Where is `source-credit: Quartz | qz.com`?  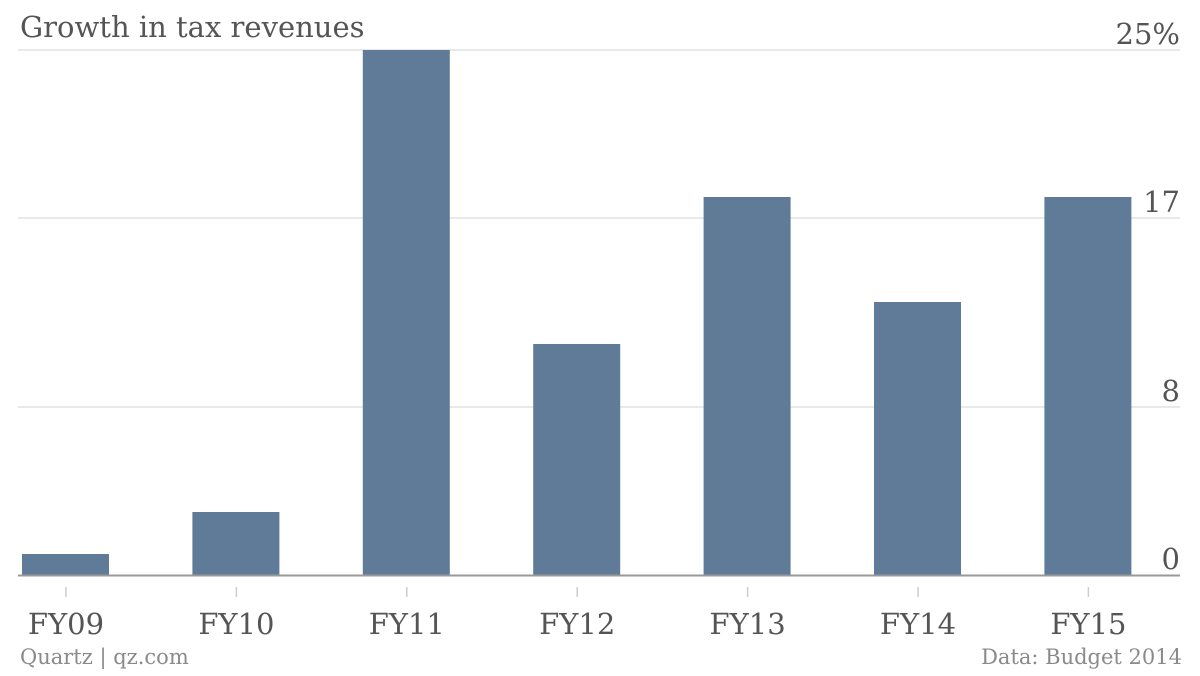
source-credit: Quartz | qz.com is located at coordinates (104, 657).